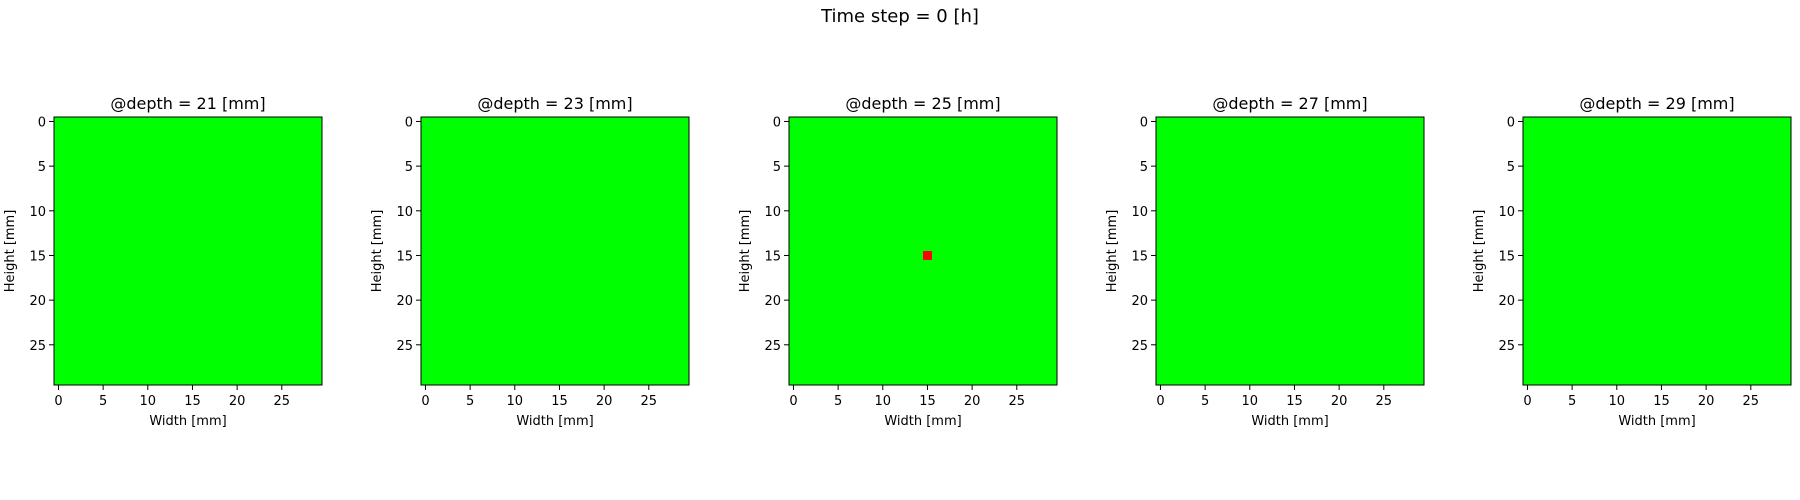 The width and height of the screenshot is (1800, 500). What do you see at coordinates (1656, 103) in the screenshot?
I see `panel-title: @depth = 29 [mm]` at bounding box center [1656, 103].